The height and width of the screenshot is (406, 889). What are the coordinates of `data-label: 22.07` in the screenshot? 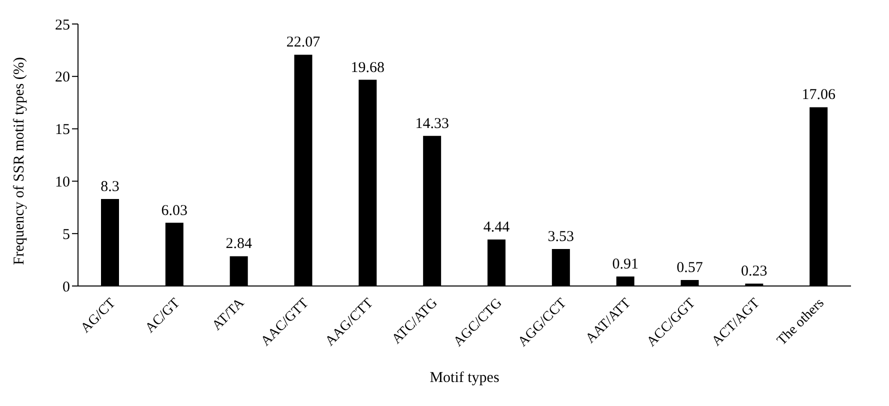 It's located at (303, 42).